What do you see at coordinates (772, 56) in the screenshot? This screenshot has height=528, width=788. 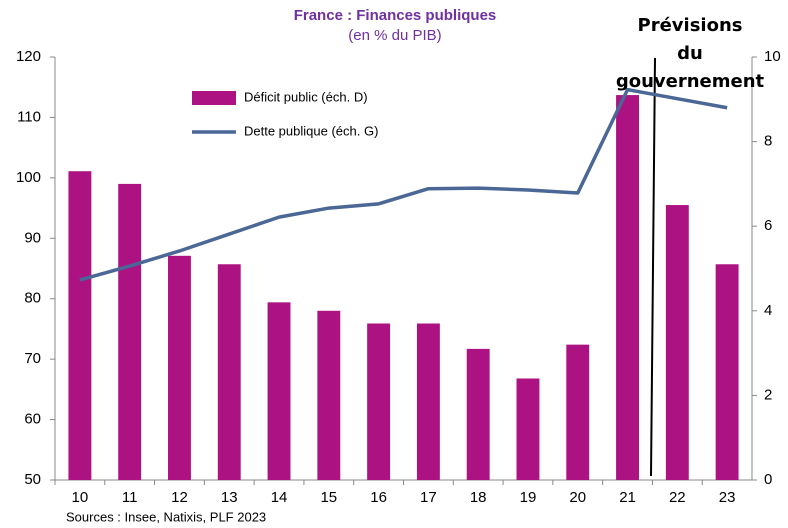 I see `y2-tick-label: 10` at bounding box center [772, 56].